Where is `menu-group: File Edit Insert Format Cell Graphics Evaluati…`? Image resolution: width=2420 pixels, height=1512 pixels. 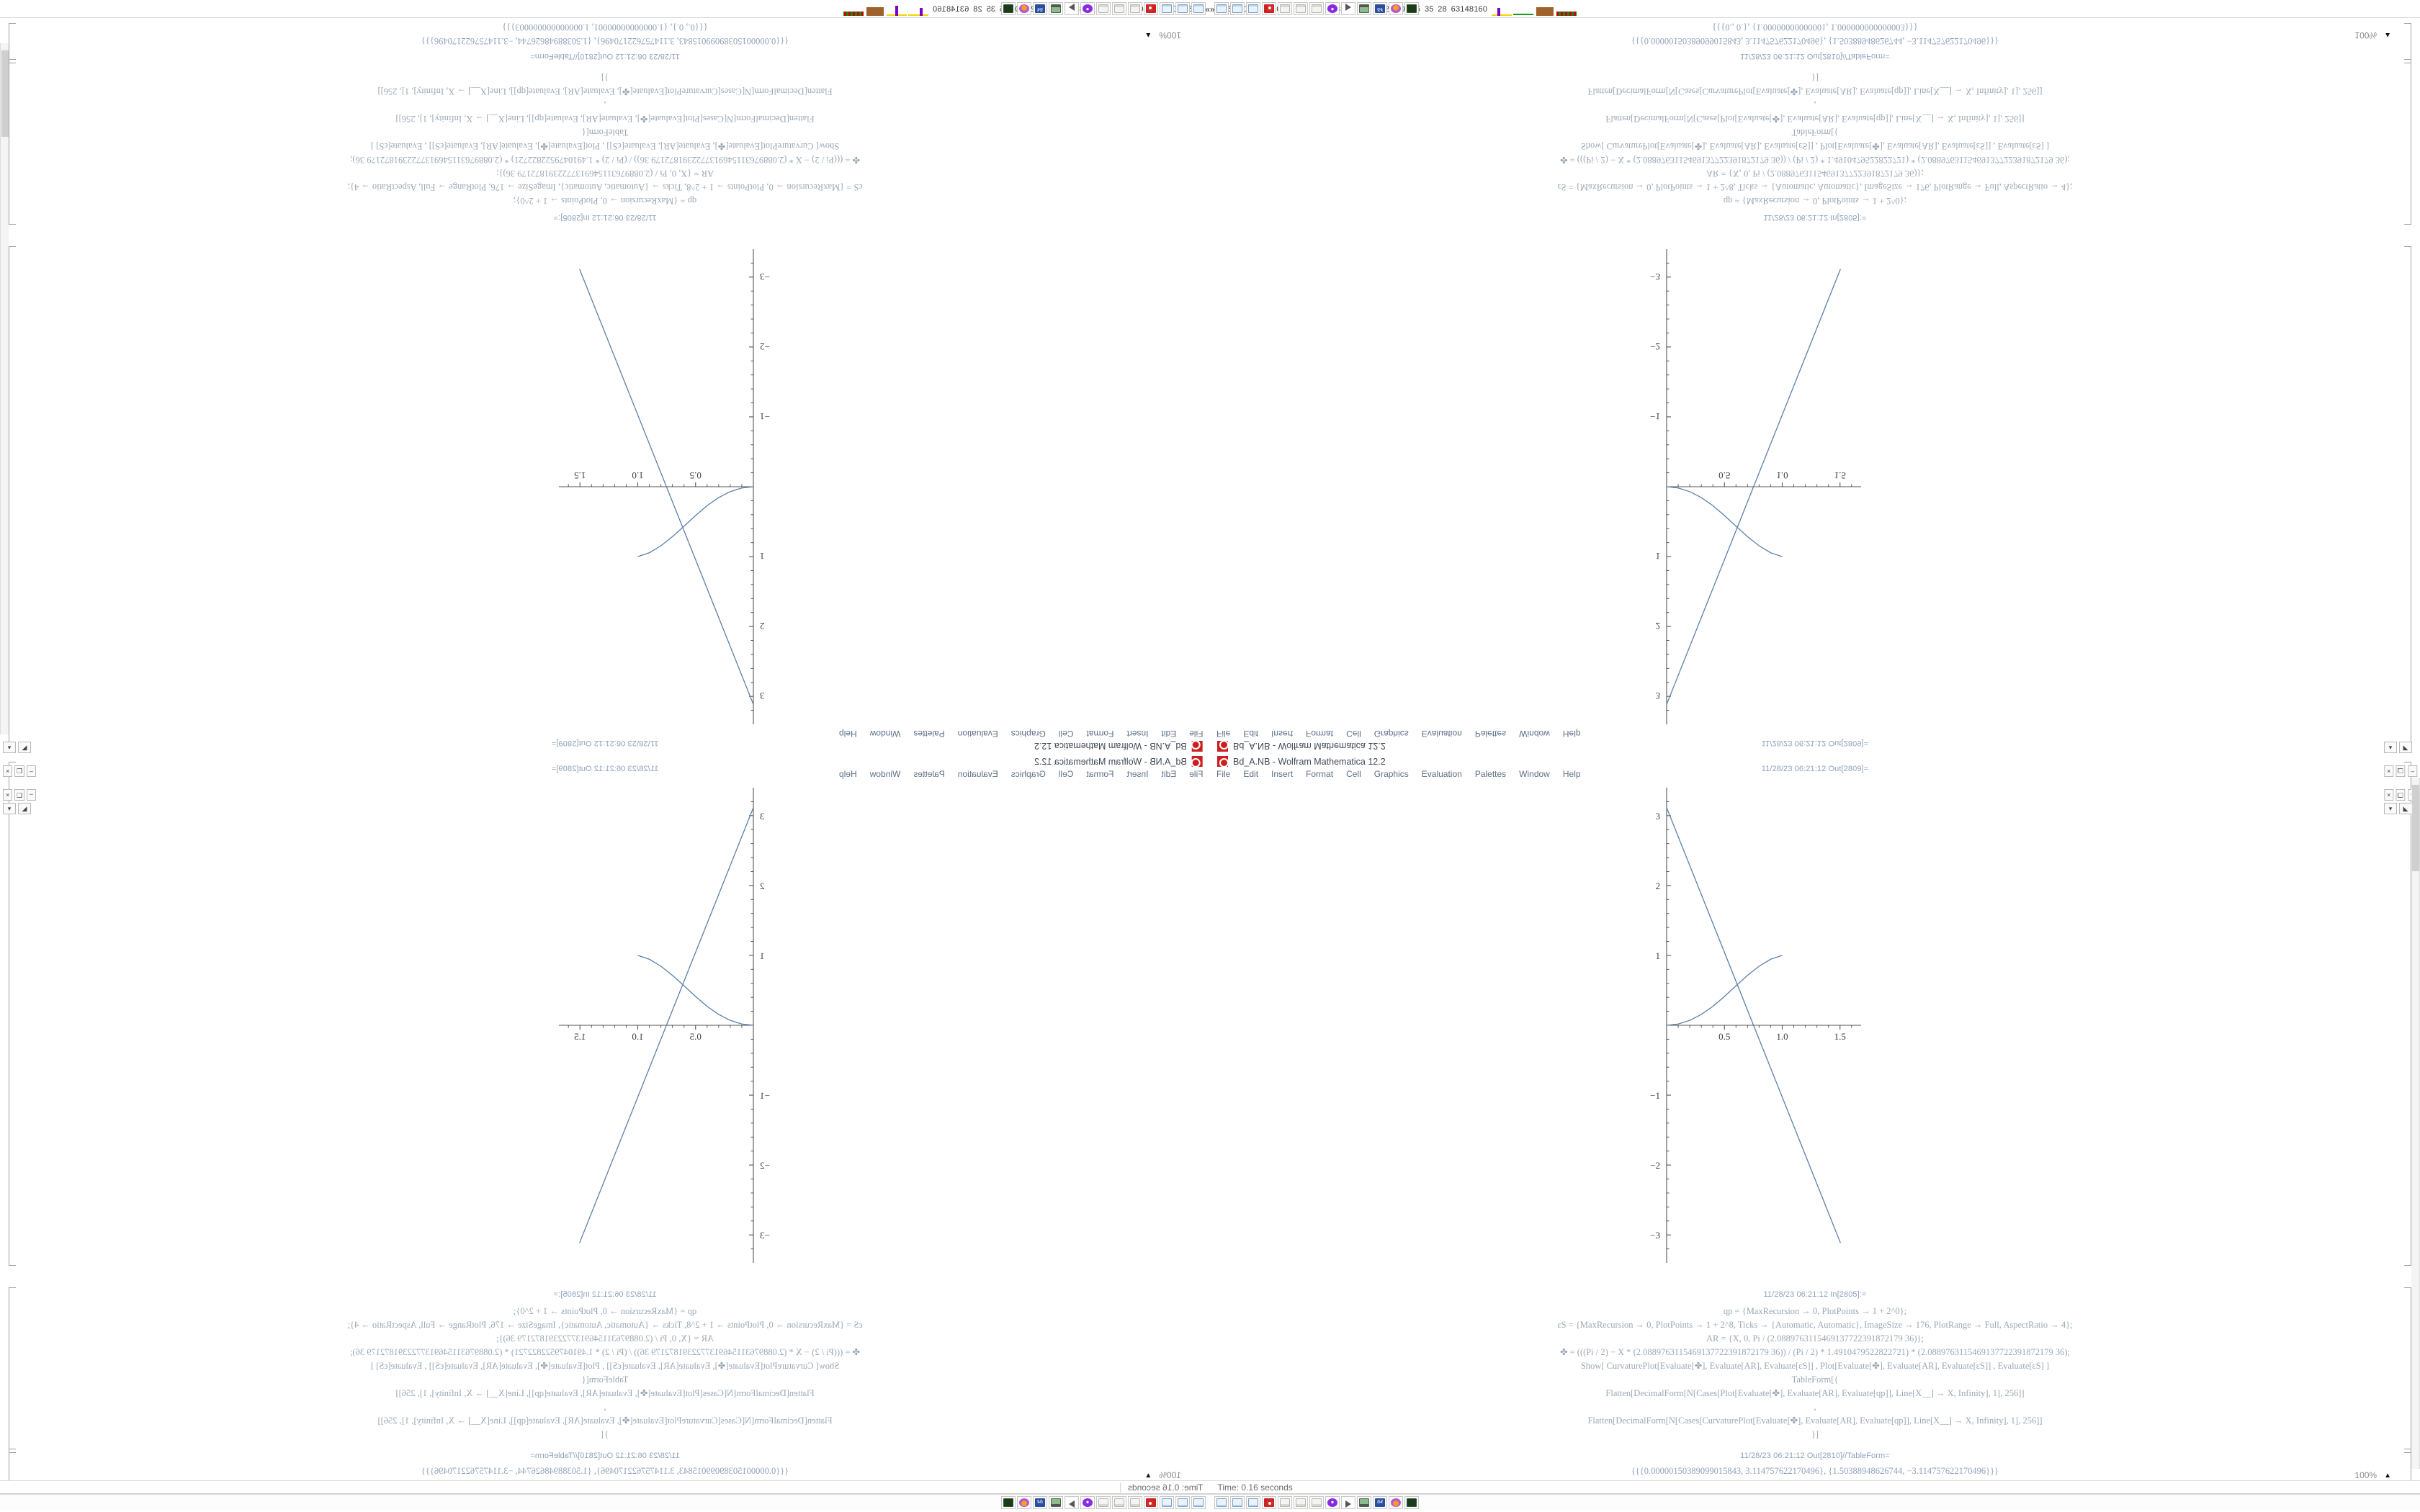
menu-group: File Edit Insert Format Cell Graphics Evaluati… is located at coordinates (1398, 774).